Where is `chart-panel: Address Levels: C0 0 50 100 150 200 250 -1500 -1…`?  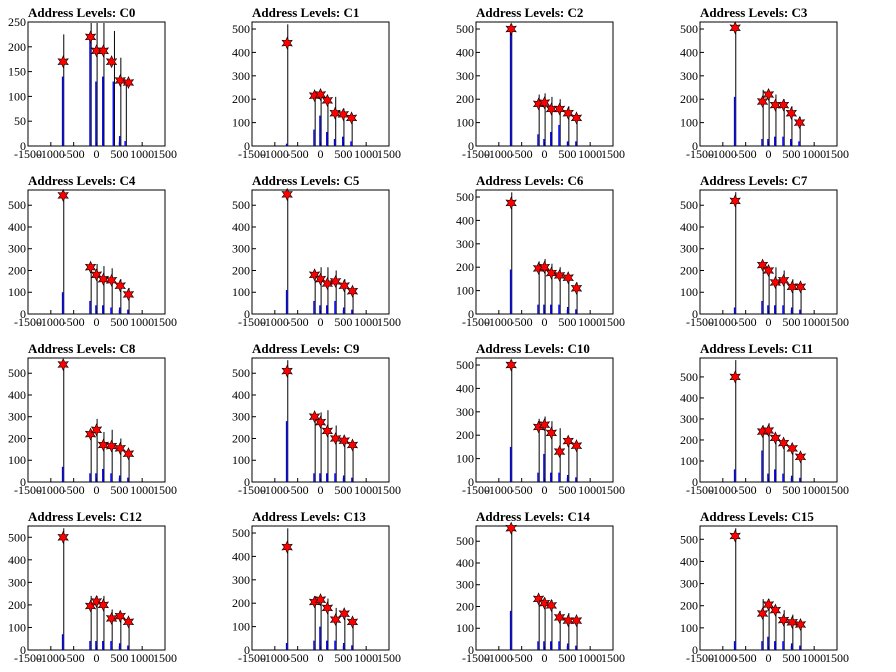
chart-panel: Address Levels: C0 0 50 100 150 200 250 -1500 -1… is located at coordinates (112, 84).